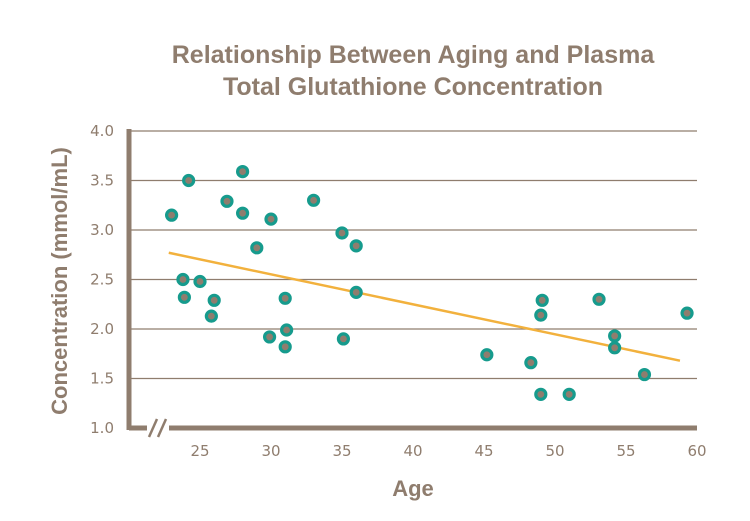 This screenshot has width=750, height=521. I want to click on trendline, so click(424, 306).